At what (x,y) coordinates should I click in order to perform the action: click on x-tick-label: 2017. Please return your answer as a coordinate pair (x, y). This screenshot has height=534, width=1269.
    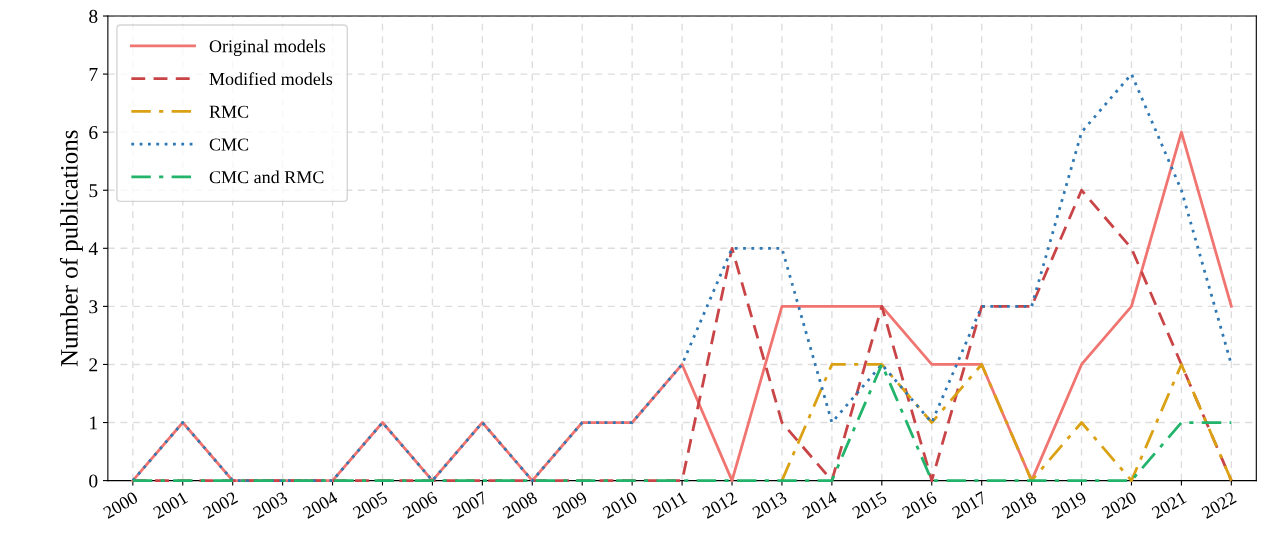
    Looking at the image, I should click on (969, 505).